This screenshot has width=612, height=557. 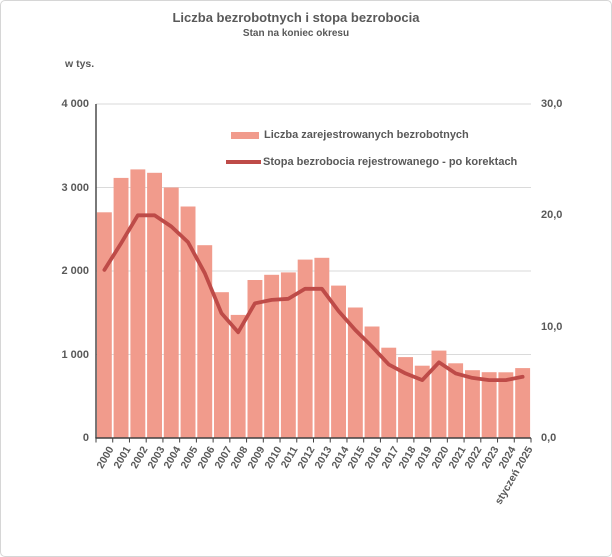 I want to click on legend-item-bars: Liczba zarejestrowanych bezrobotnych, so click(x=350, y=135).